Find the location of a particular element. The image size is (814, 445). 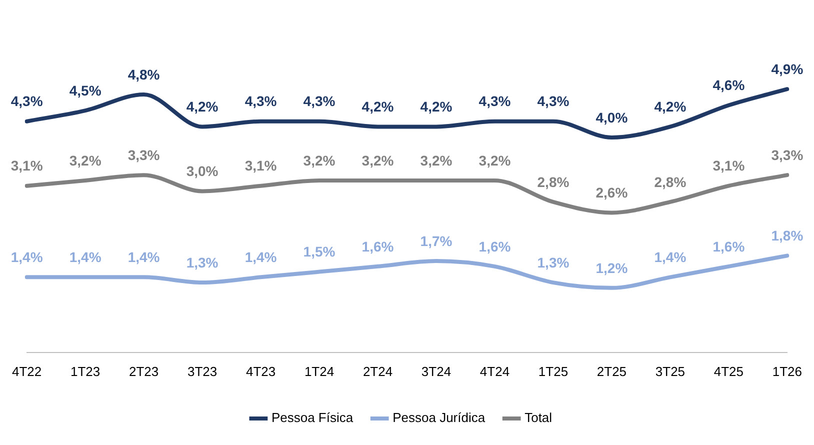

legend-label: Total is located at coordinates (538, 418).